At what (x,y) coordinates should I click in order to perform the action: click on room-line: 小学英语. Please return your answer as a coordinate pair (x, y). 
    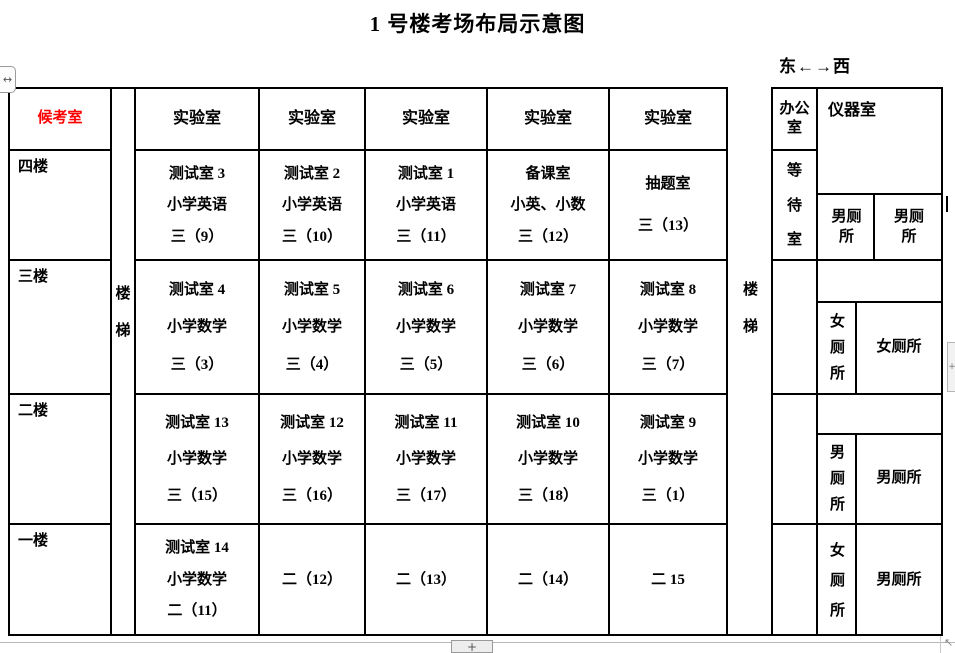
    Looking at the image, I should click on (425, 205).